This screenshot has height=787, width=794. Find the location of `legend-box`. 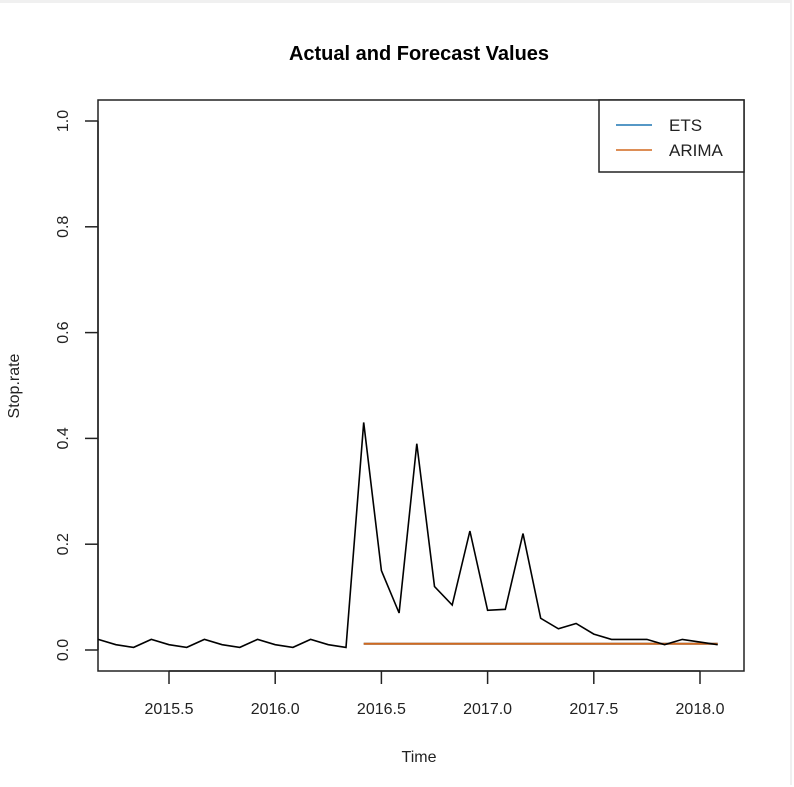

legend-box is located at coordinates (671, 136).